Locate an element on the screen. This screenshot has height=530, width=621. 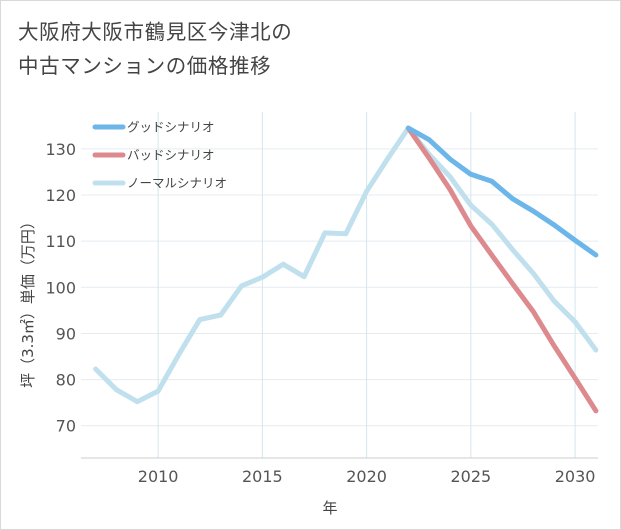
y-tick-label-120: 120 is located at coordinates (60, 195).